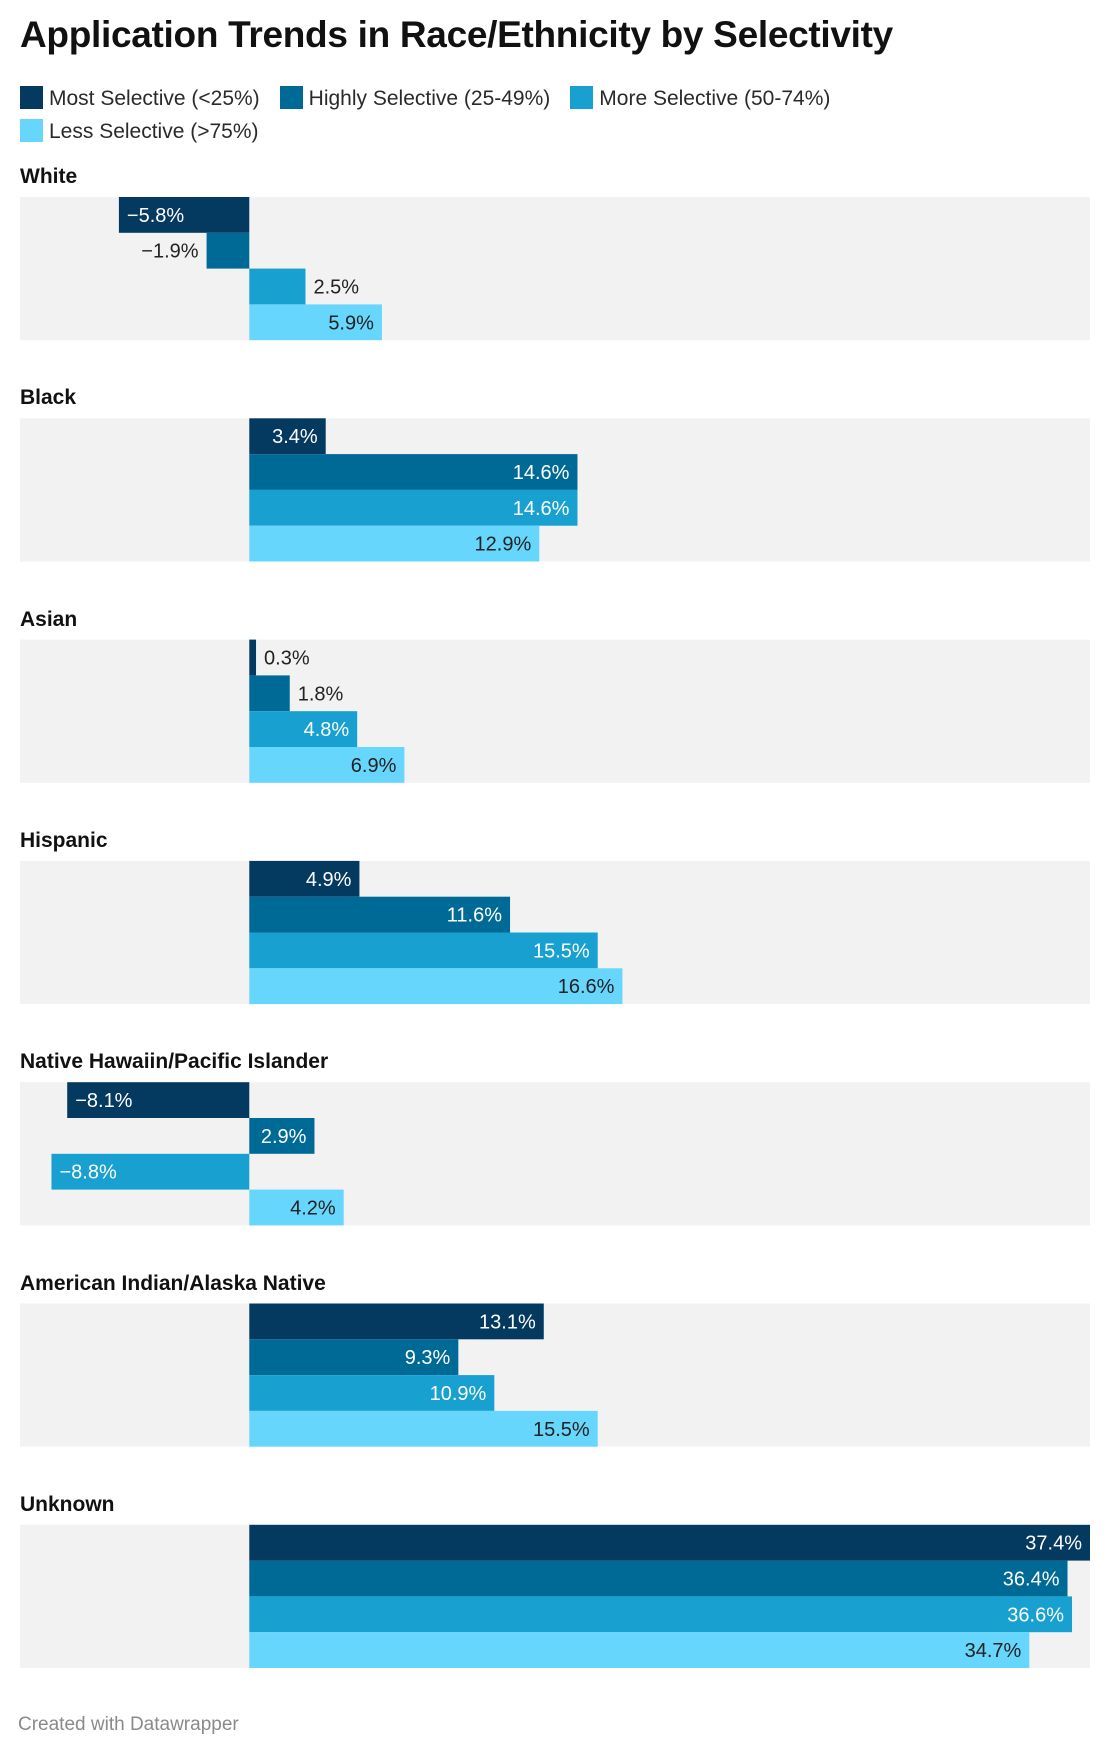 This screenshot has width=1120, height=1759. What do you see at coordinates (327, 730) in the screenshot?
I see `bar-value-label: 4.8%` at bounding box center [327, 730].